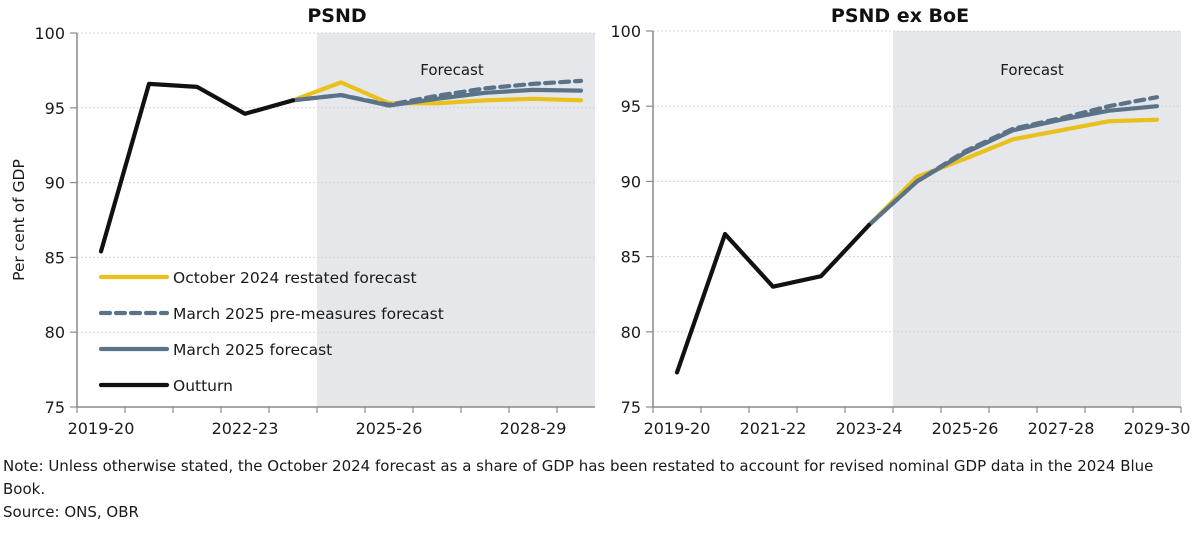 The height and width of the screenshot is (533, 1200). I want to click on series-lines, so click(341, 166).